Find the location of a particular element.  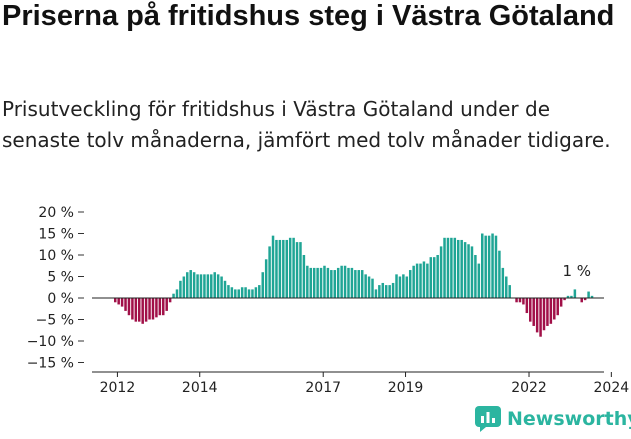

y-tick-label: −10 % is located at coordinates (50, 342).